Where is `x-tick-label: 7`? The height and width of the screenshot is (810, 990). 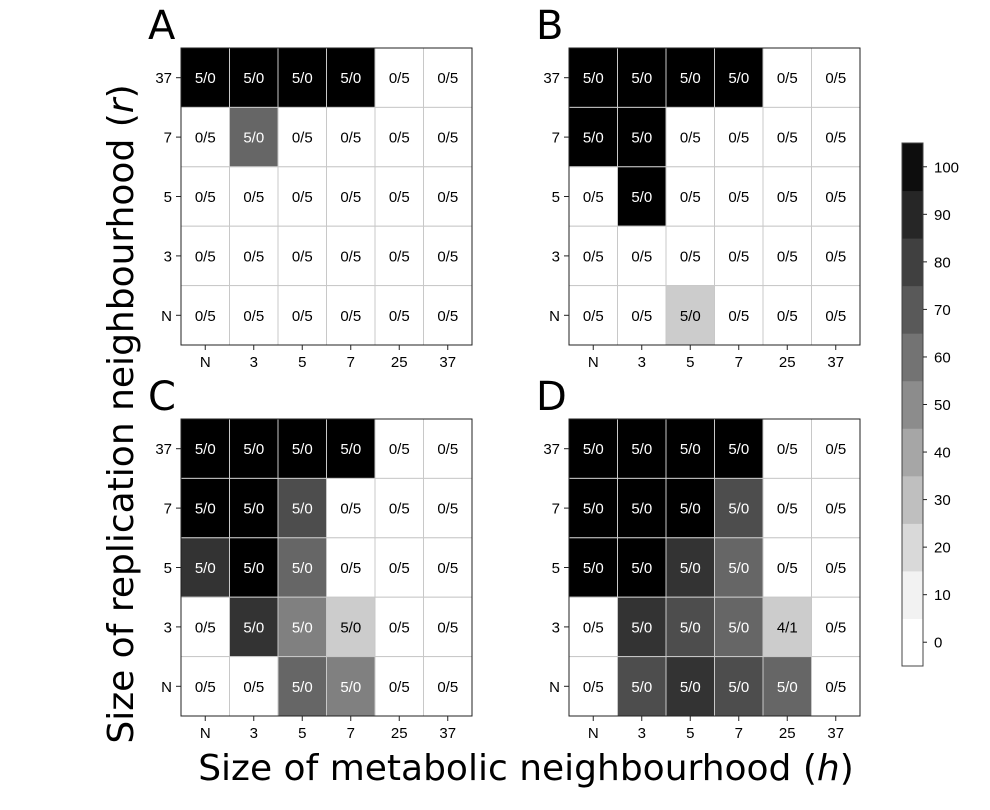 x-tick-label: 7 is located at coordinates (739, 733).